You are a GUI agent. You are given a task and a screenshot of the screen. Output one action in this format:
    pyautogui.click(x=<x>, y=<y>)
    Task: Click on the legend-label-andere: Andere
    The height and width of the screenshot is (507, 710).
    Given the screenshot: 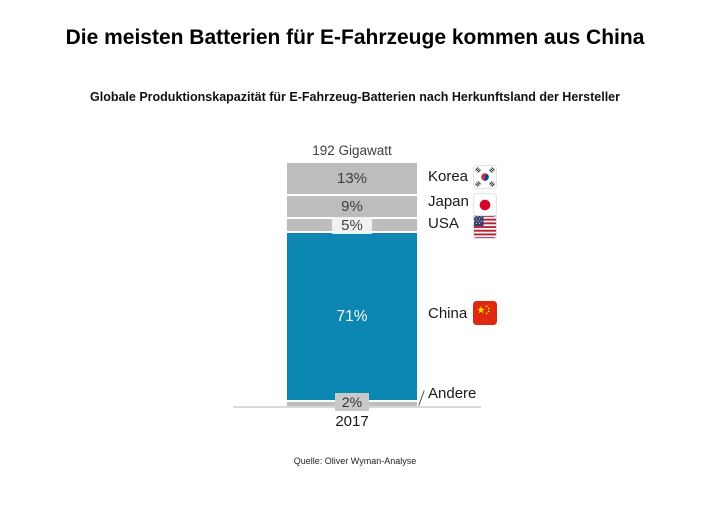 What is the action you would take?
    pyautogui.click(x=452, y=393)
    